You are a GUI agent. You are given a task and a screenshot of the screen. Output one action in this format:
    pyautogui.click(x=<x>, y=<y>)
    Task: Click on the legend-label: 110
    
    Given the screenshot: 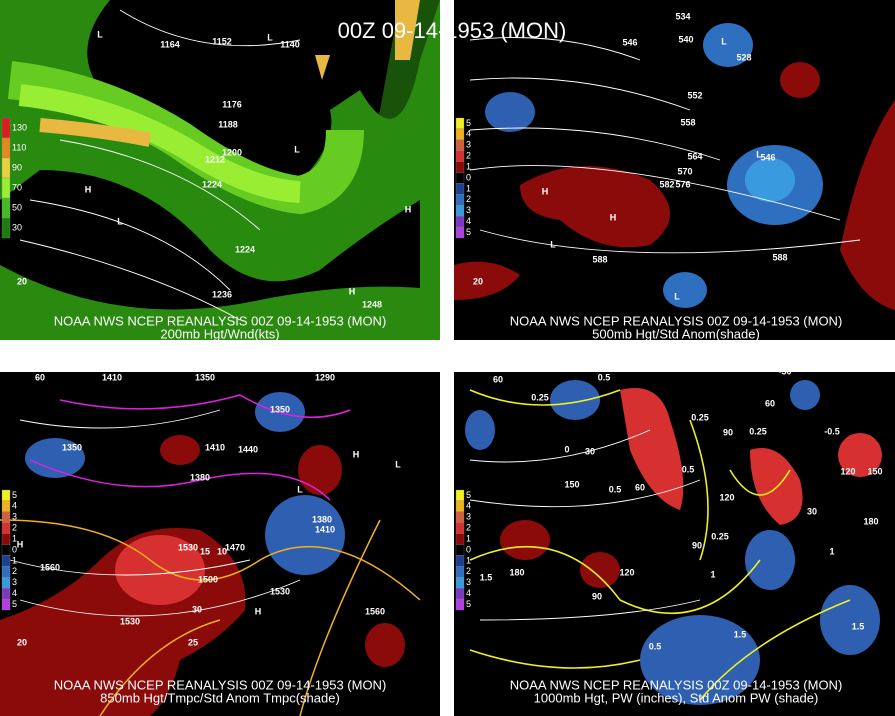 What is the action you would take?
    pyautogui.click(x=19, y=147)
    